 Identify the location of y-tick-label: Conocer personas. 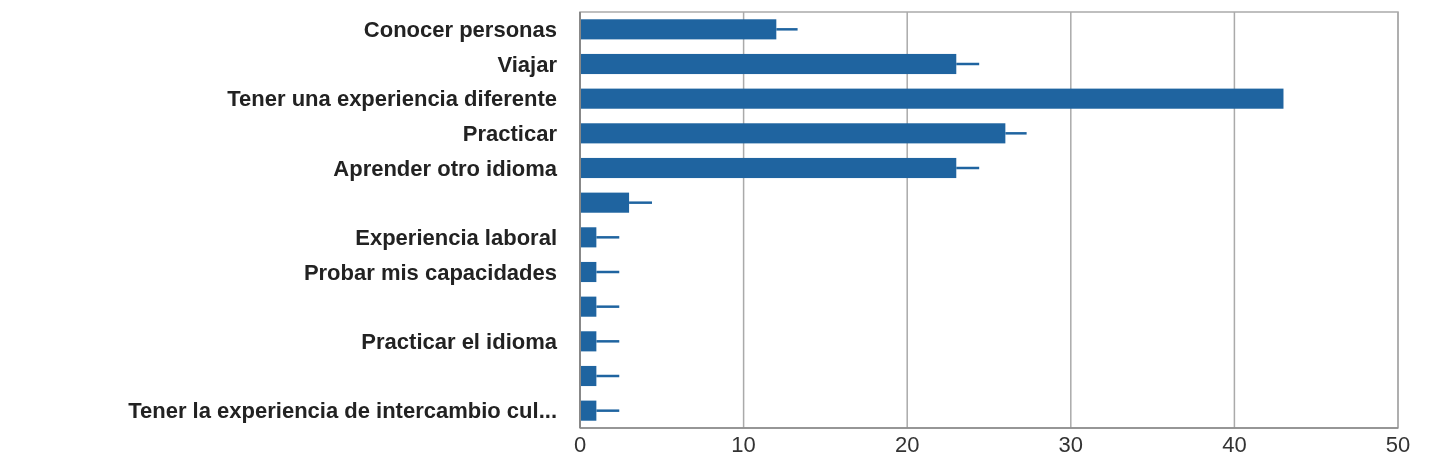
(460, 30).